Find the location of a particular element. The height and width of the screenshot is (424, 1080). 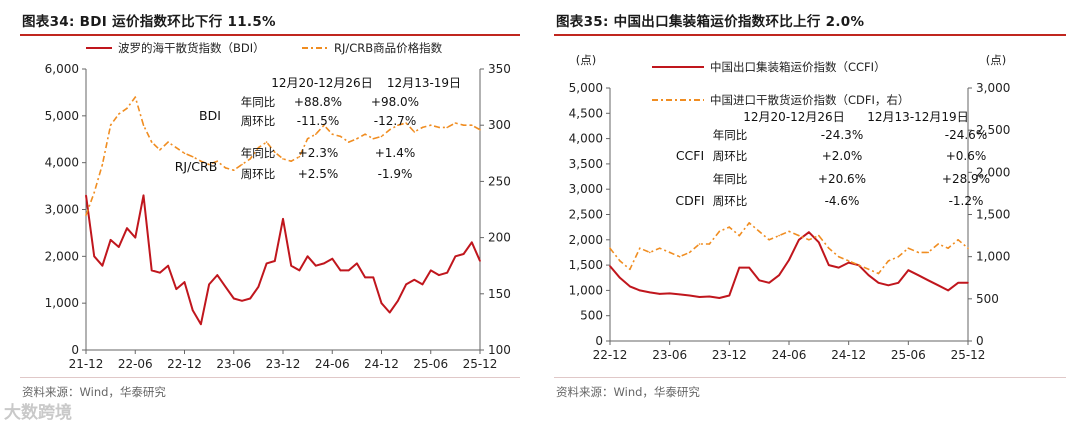

annotation-group-label: CDFI is located at coordinates (689, 200).